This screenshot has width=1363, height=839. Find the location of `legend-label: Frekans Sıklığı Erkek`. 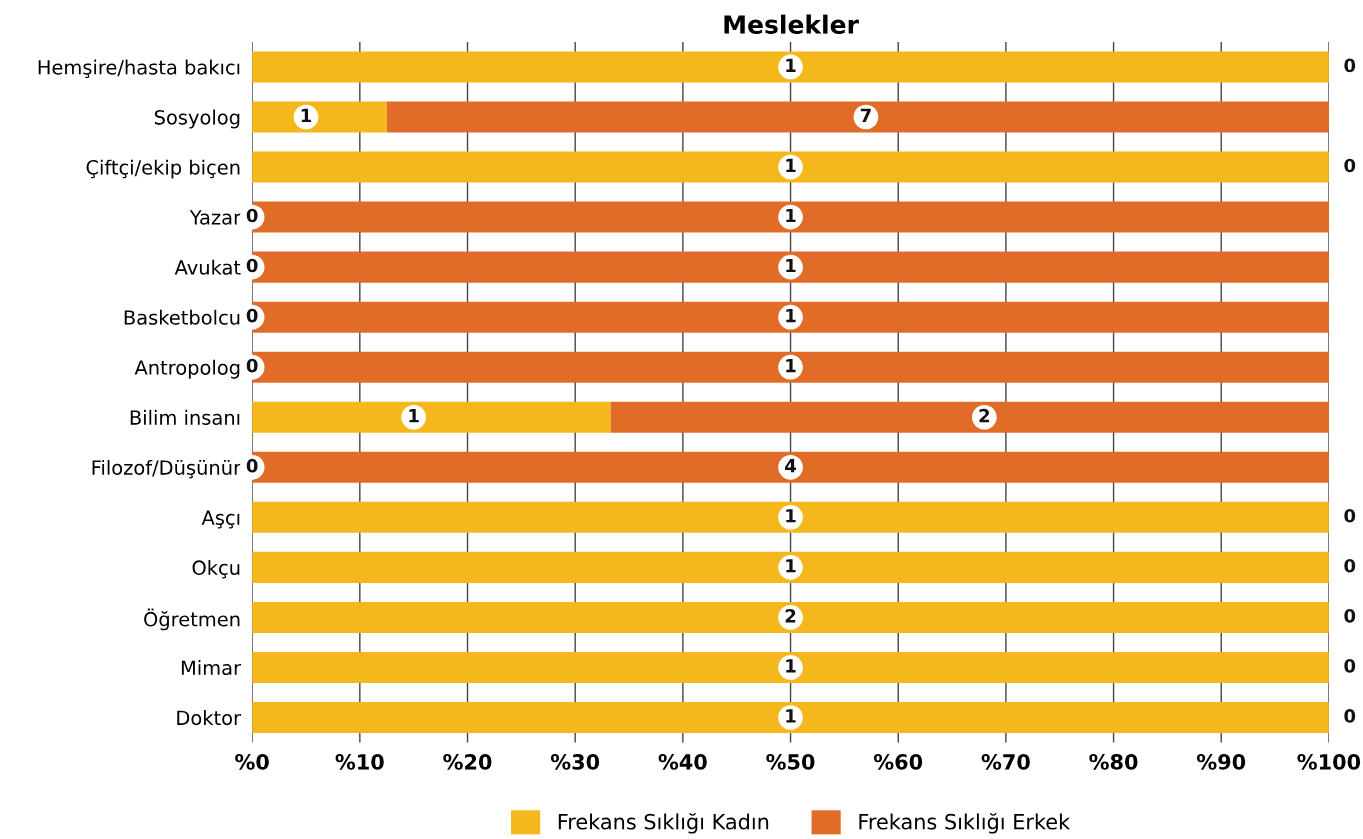

legend-label: Frekans Sıklığı Erkek is located at coordinates (965, 823).